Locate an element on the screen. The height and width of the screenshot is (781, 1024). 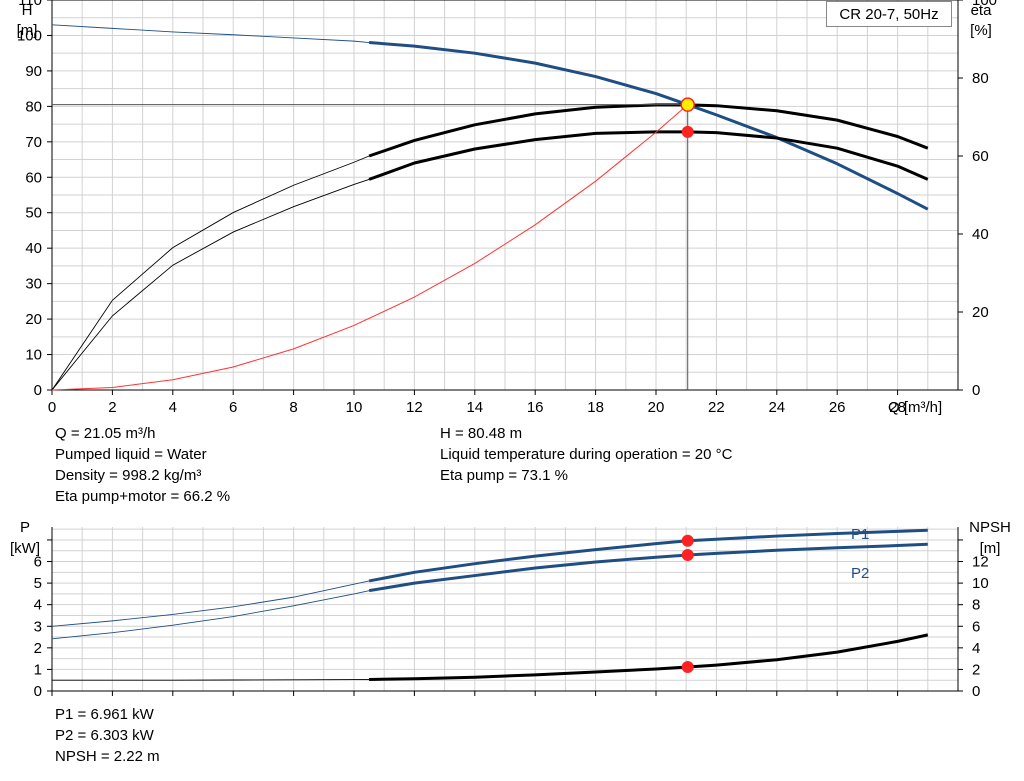
y-left-axis-unit: [m] is located at coordinates (27, 30).